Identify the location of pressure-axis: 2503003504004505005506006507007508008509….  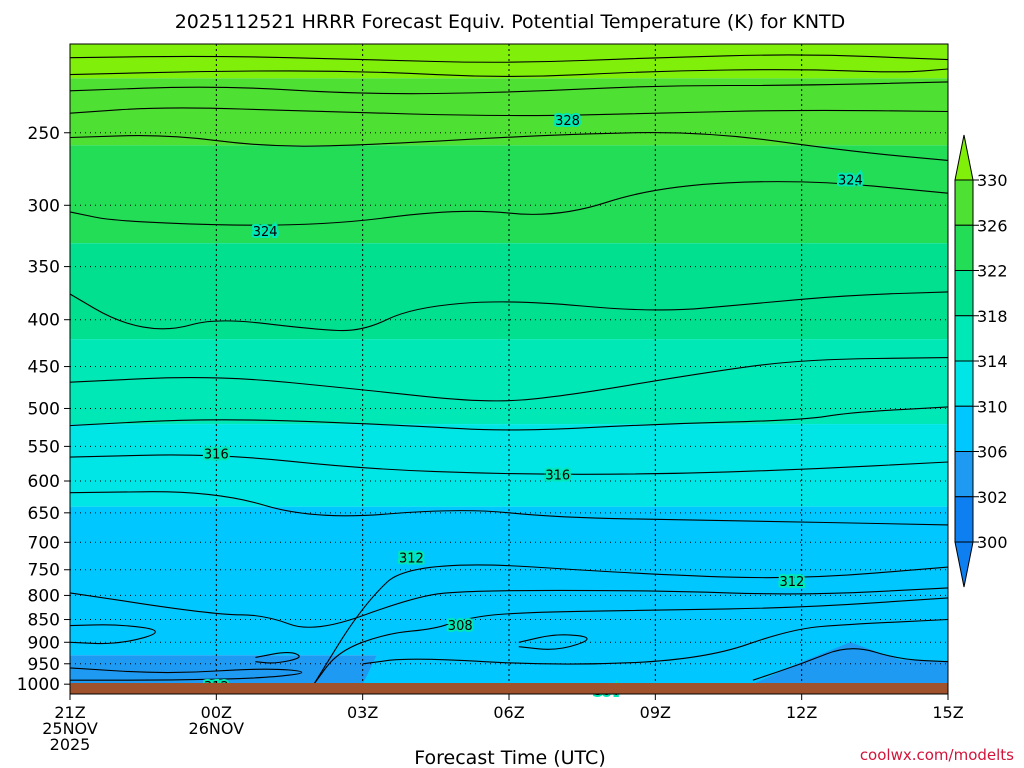
(43, 409).